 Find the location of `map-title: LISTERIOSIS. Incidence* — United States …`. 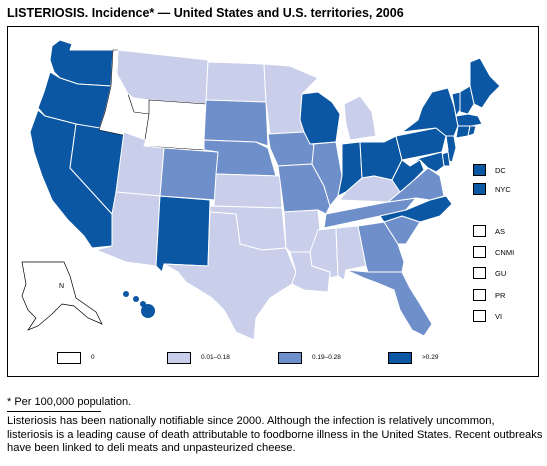

map-title: LISTERIOSIS. Incidence* — United States … is located at coordinates (205, 13).